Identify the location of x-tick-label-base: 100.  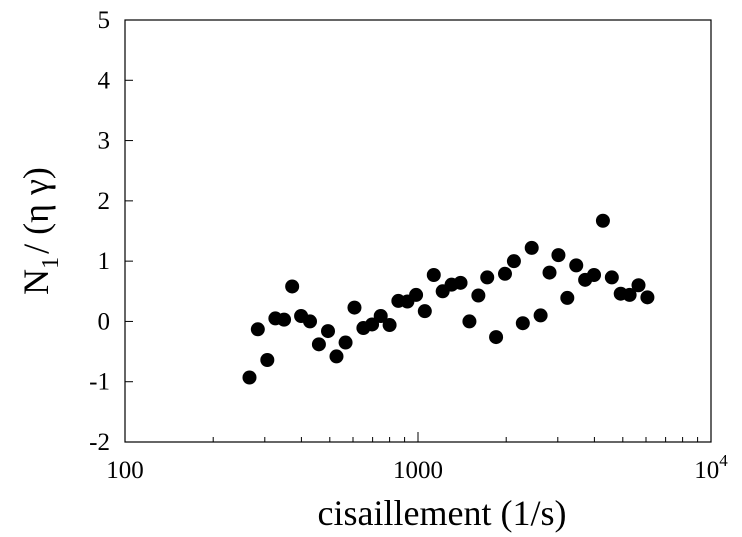
(125, 470).